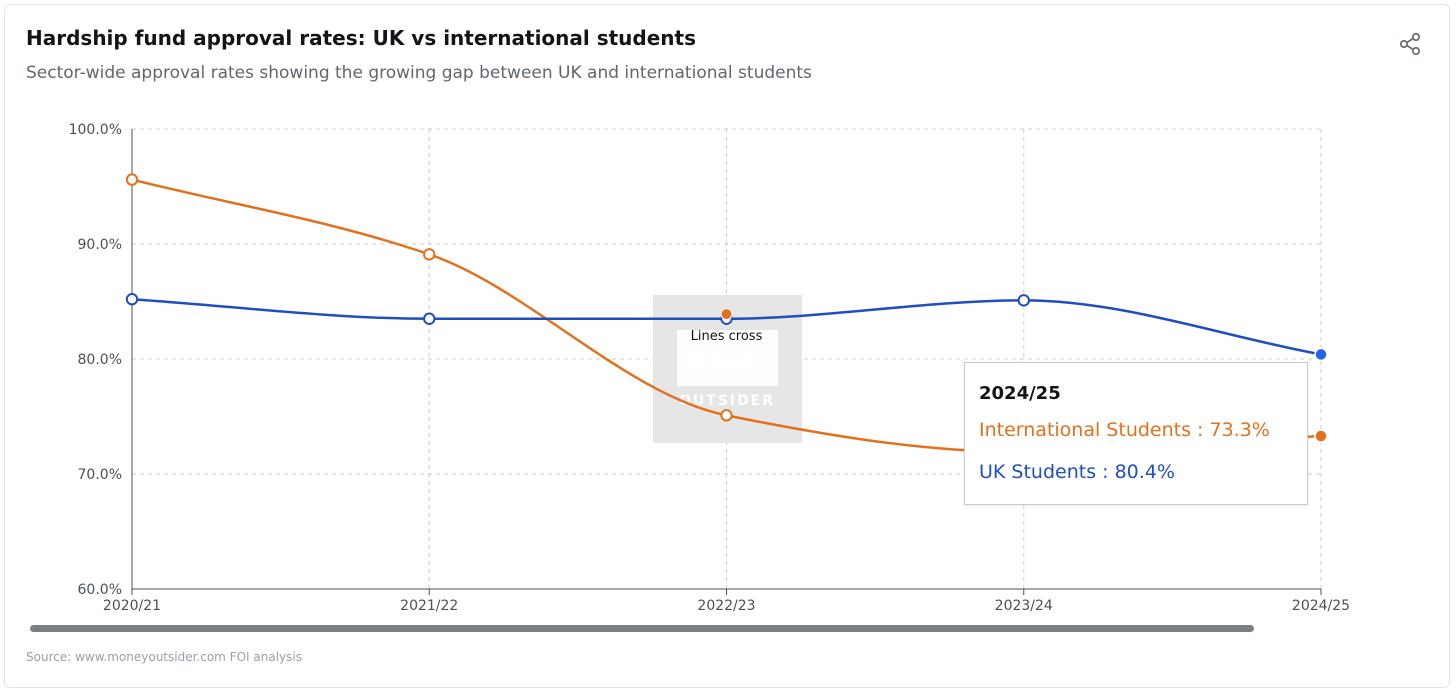 This screenshot has width=1456, height=694. I want to click on annotations: Lines cross, so click(727, 326).